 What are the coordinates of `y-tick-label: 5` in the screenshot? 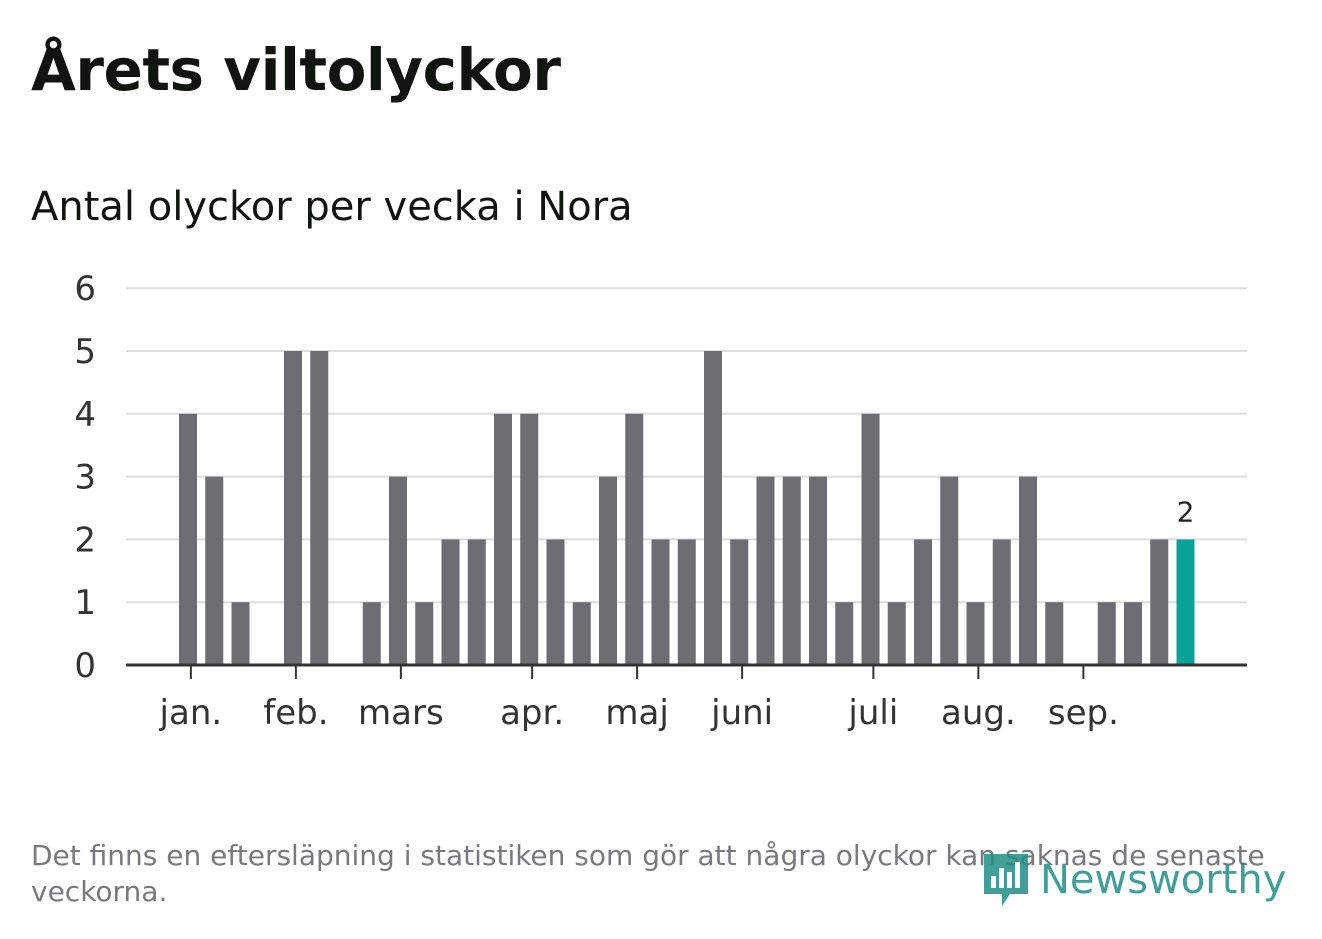 It's located at (85, 352).